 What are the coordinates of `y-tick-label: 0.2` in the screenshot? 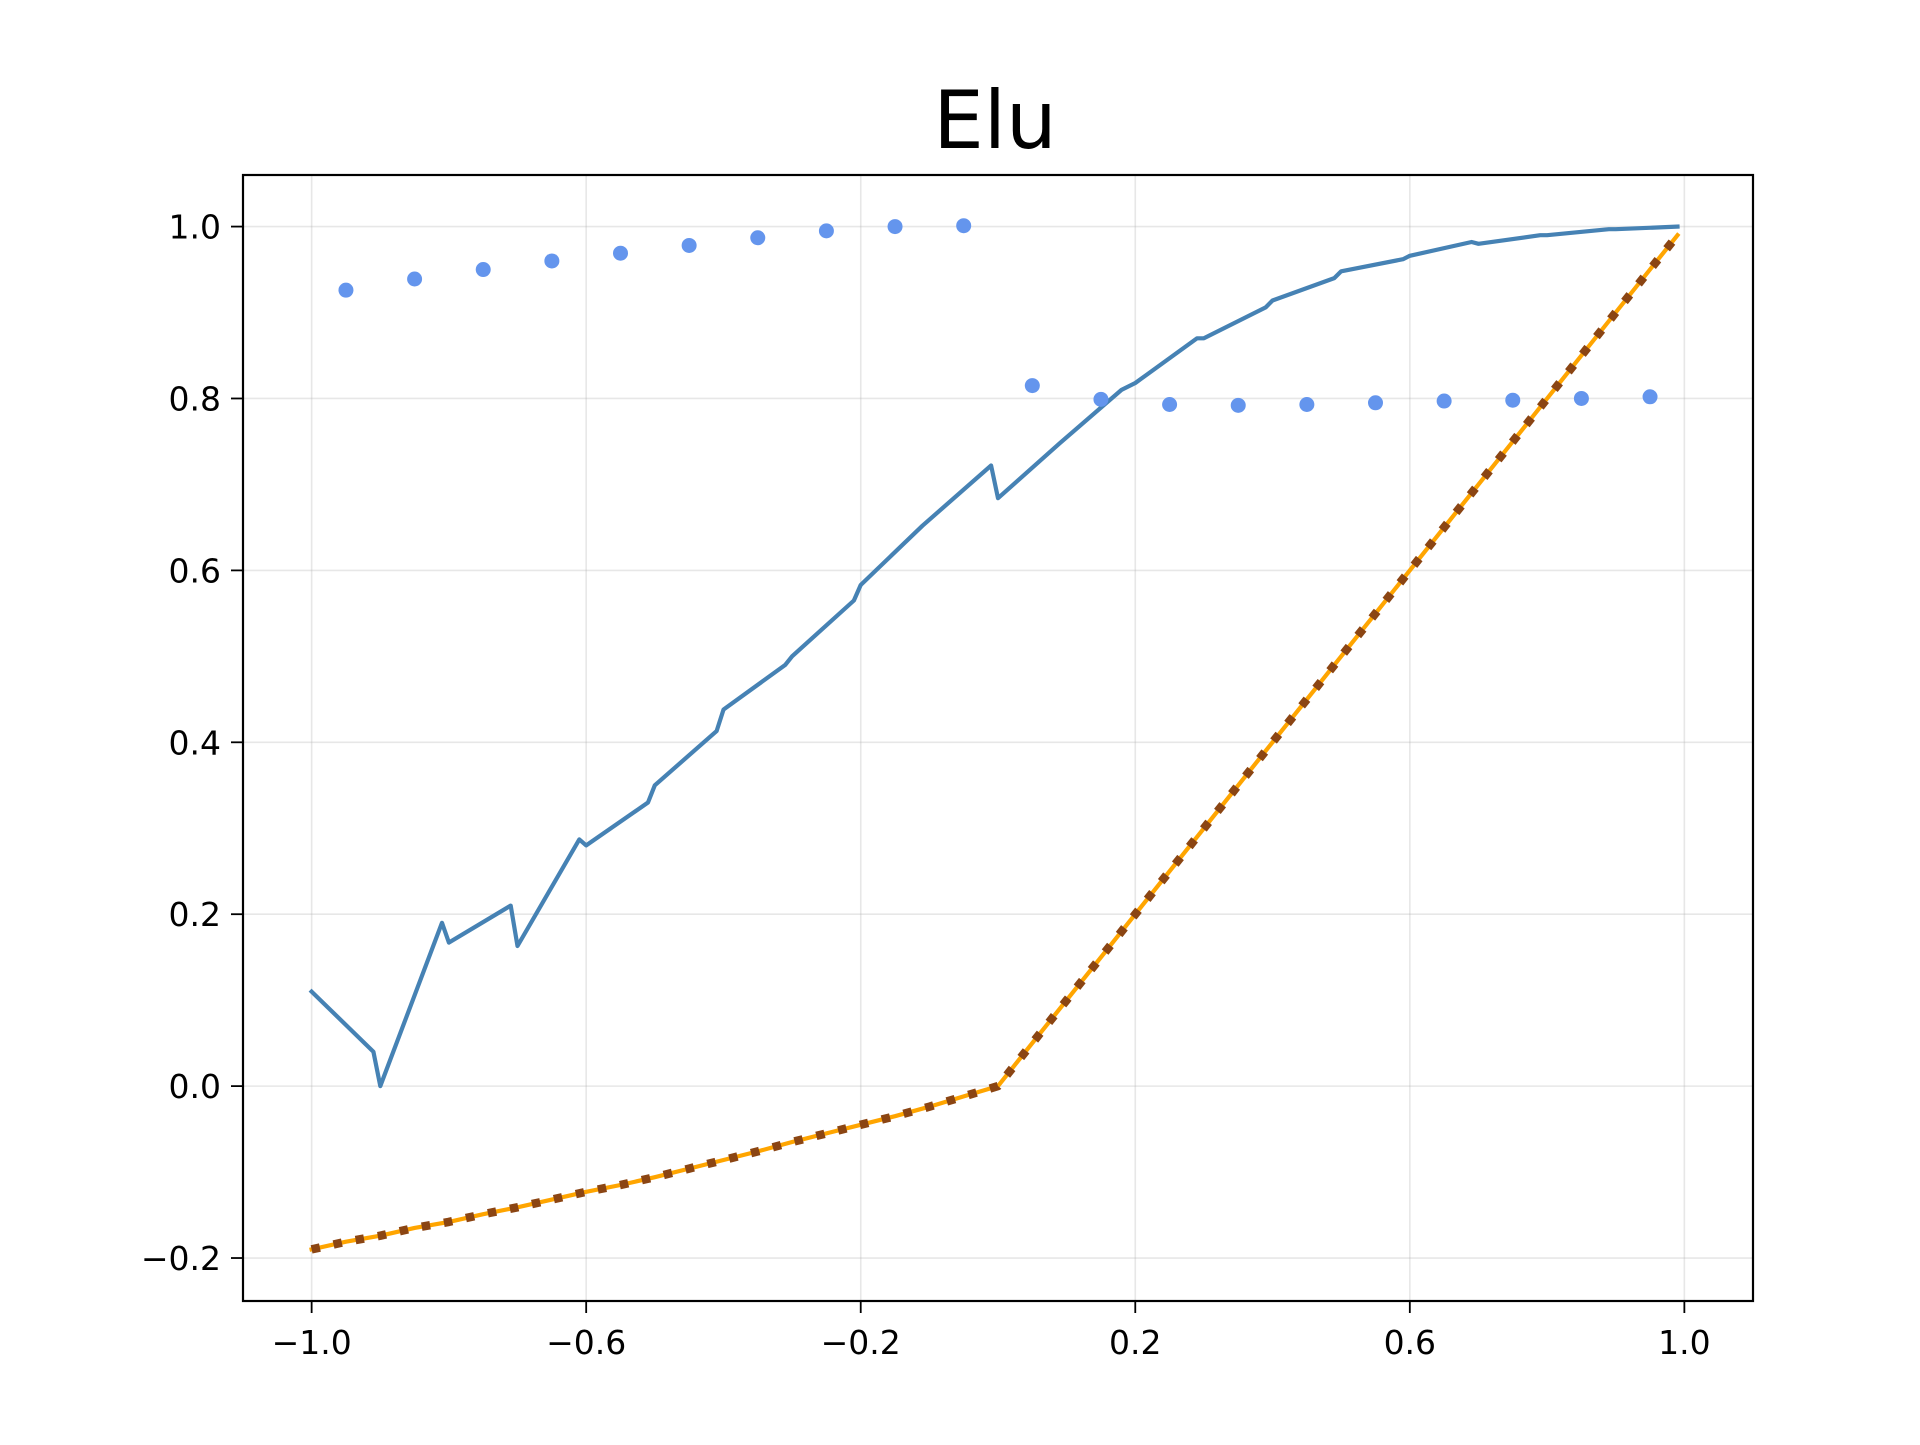 It's located at (195, 914).